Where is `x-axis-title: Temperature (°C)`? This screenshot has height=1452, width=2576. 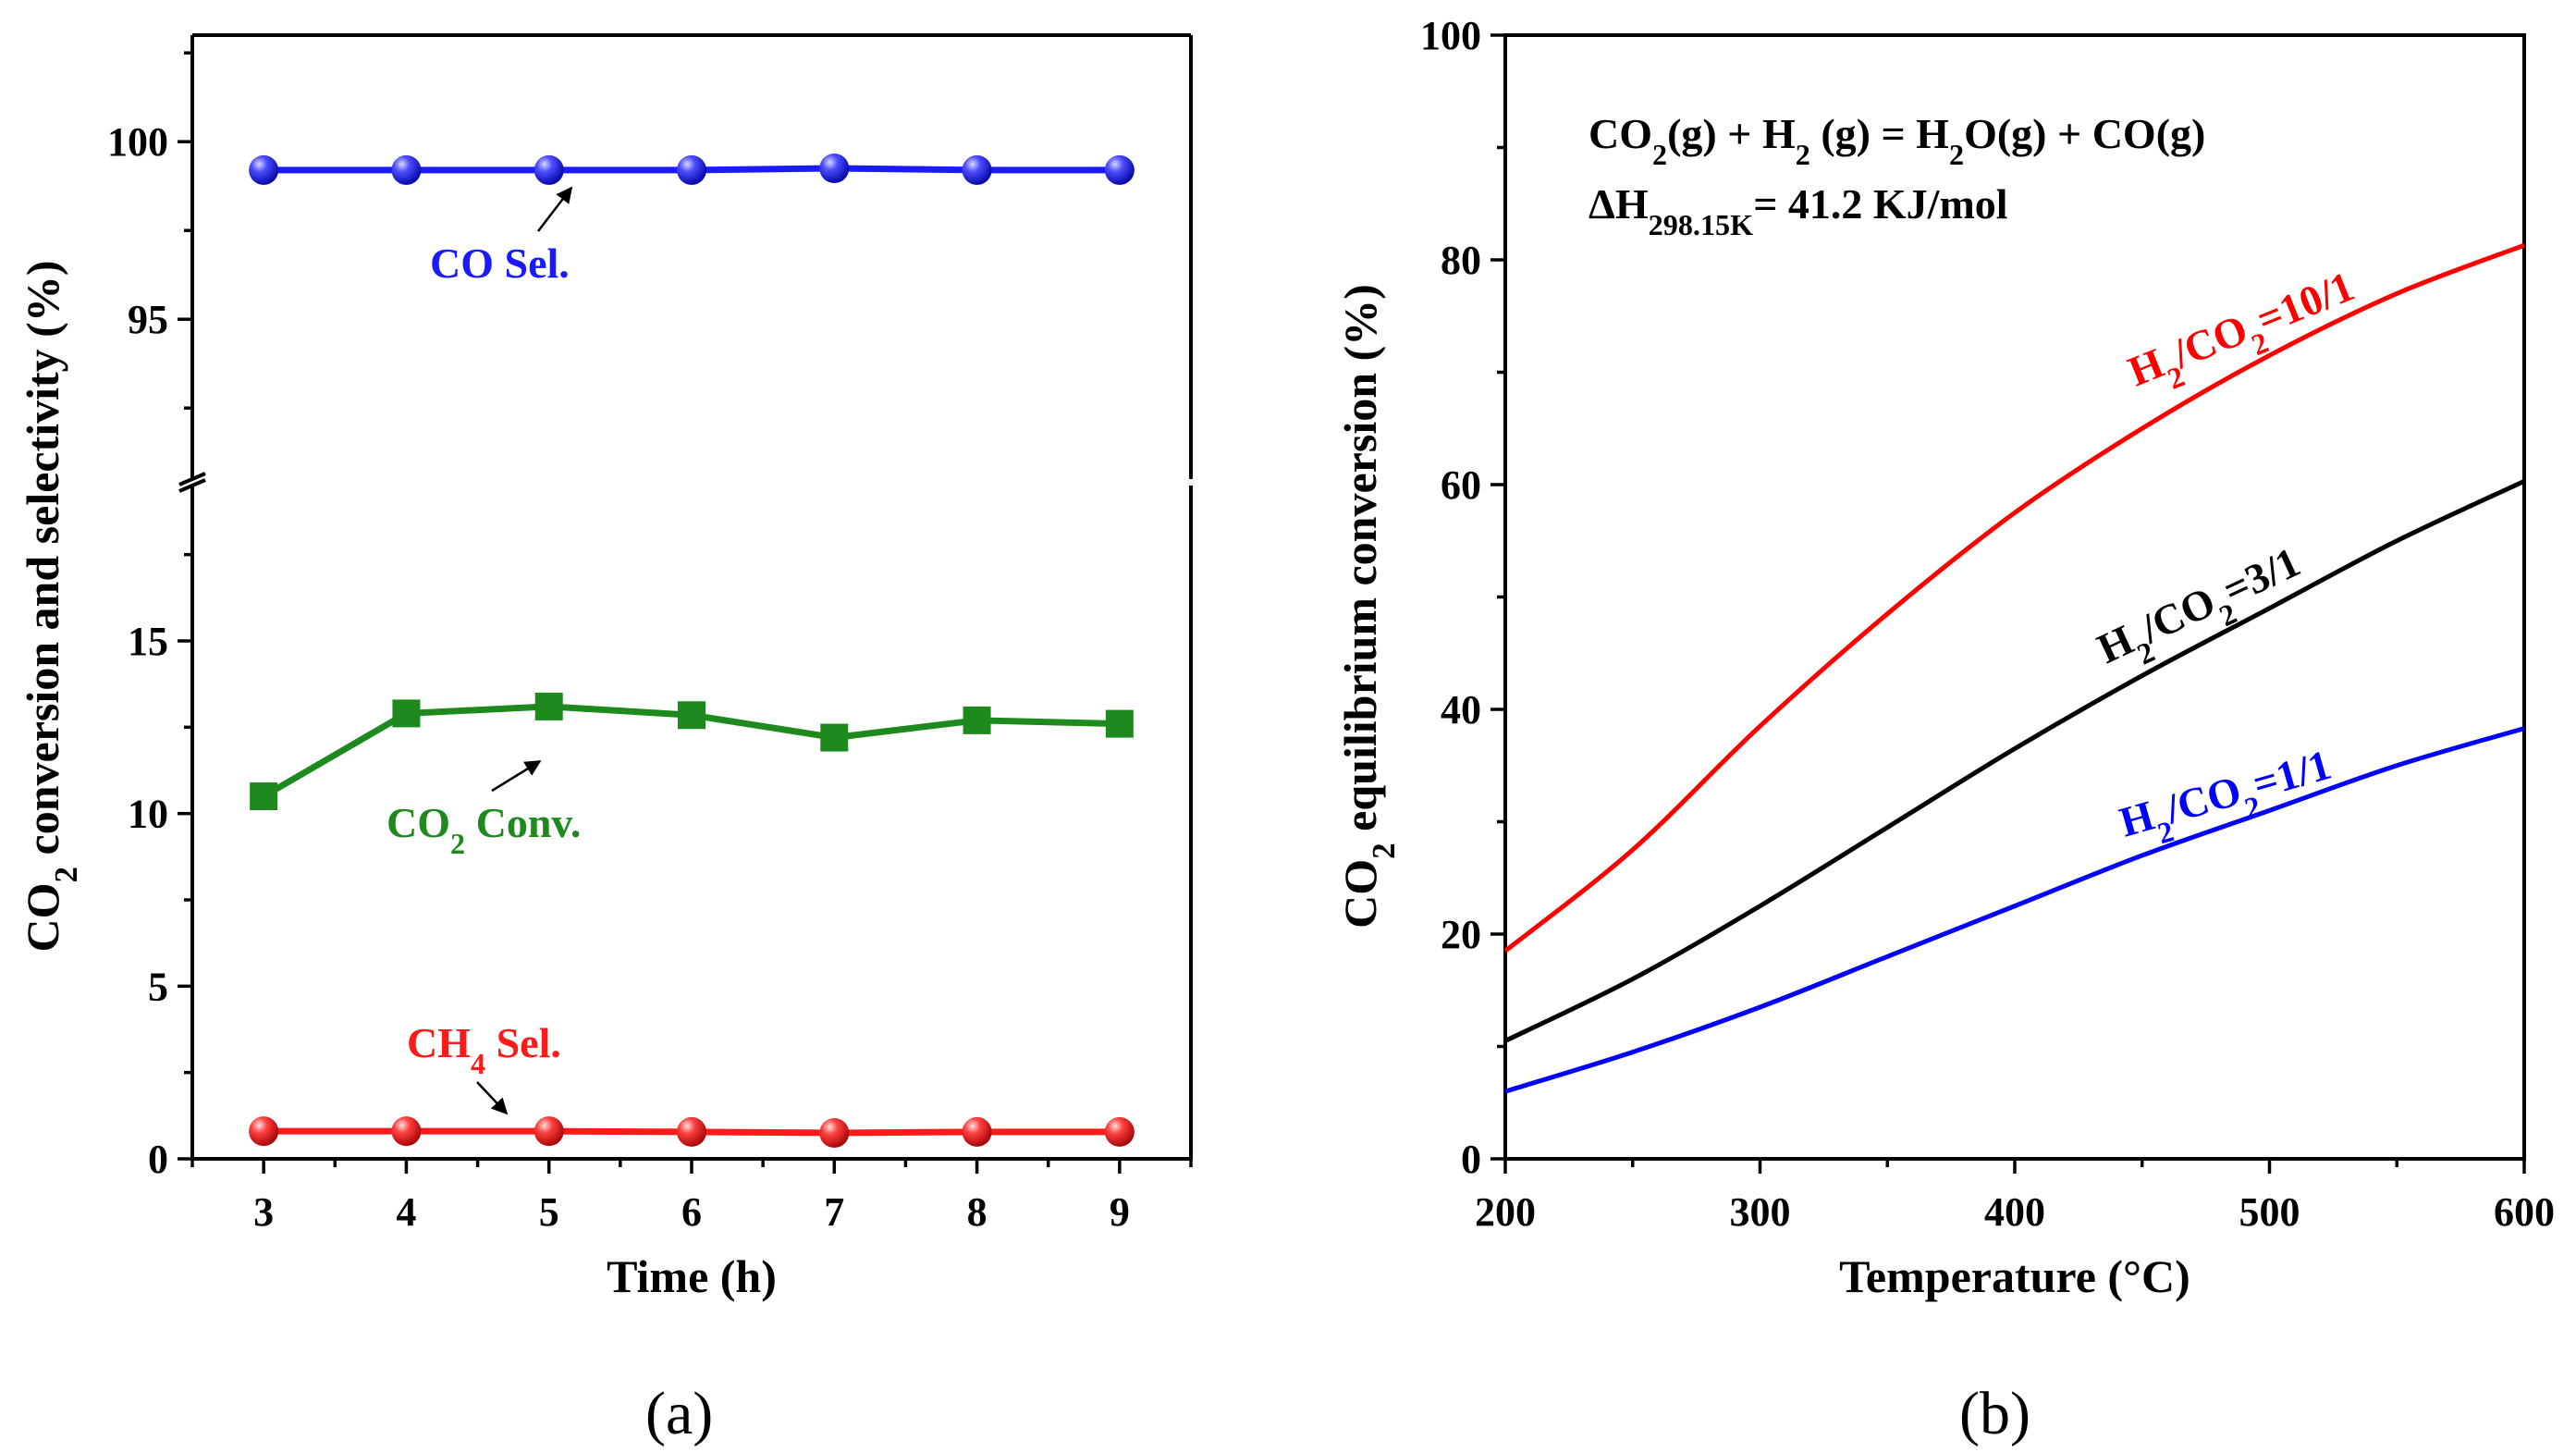 x-axis-title: Temperature (°C) is located at coordinates (2015, 1276).